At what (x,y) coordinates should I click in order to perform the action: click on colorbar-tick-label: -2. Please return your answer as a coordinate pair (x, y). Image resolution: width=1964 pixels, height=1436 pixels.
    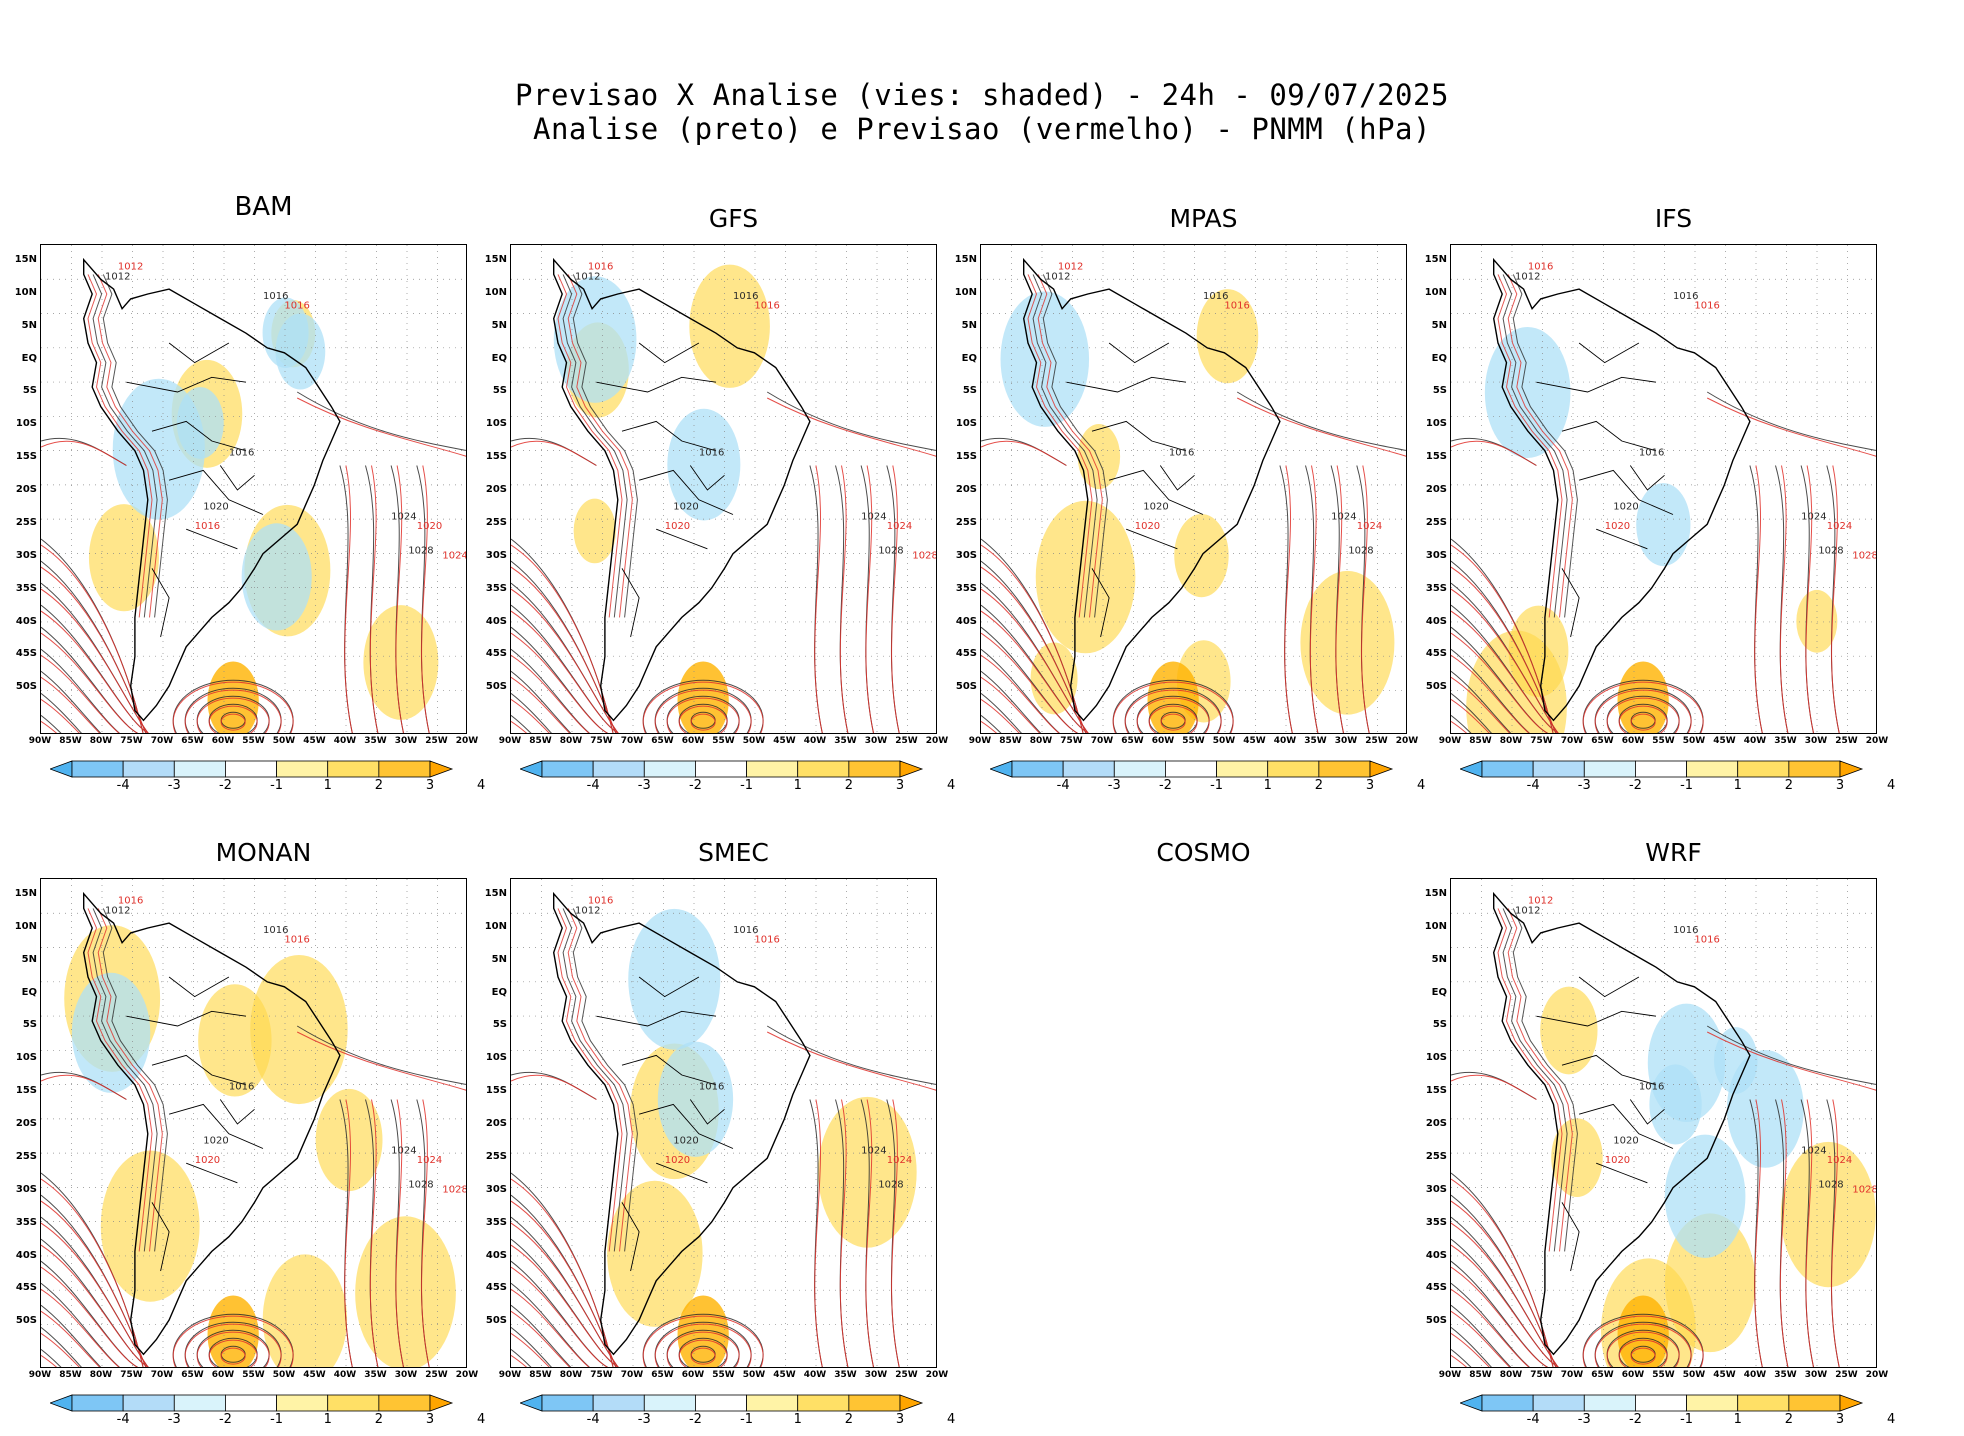
    Looking at the image, I should click on (1165, 785).